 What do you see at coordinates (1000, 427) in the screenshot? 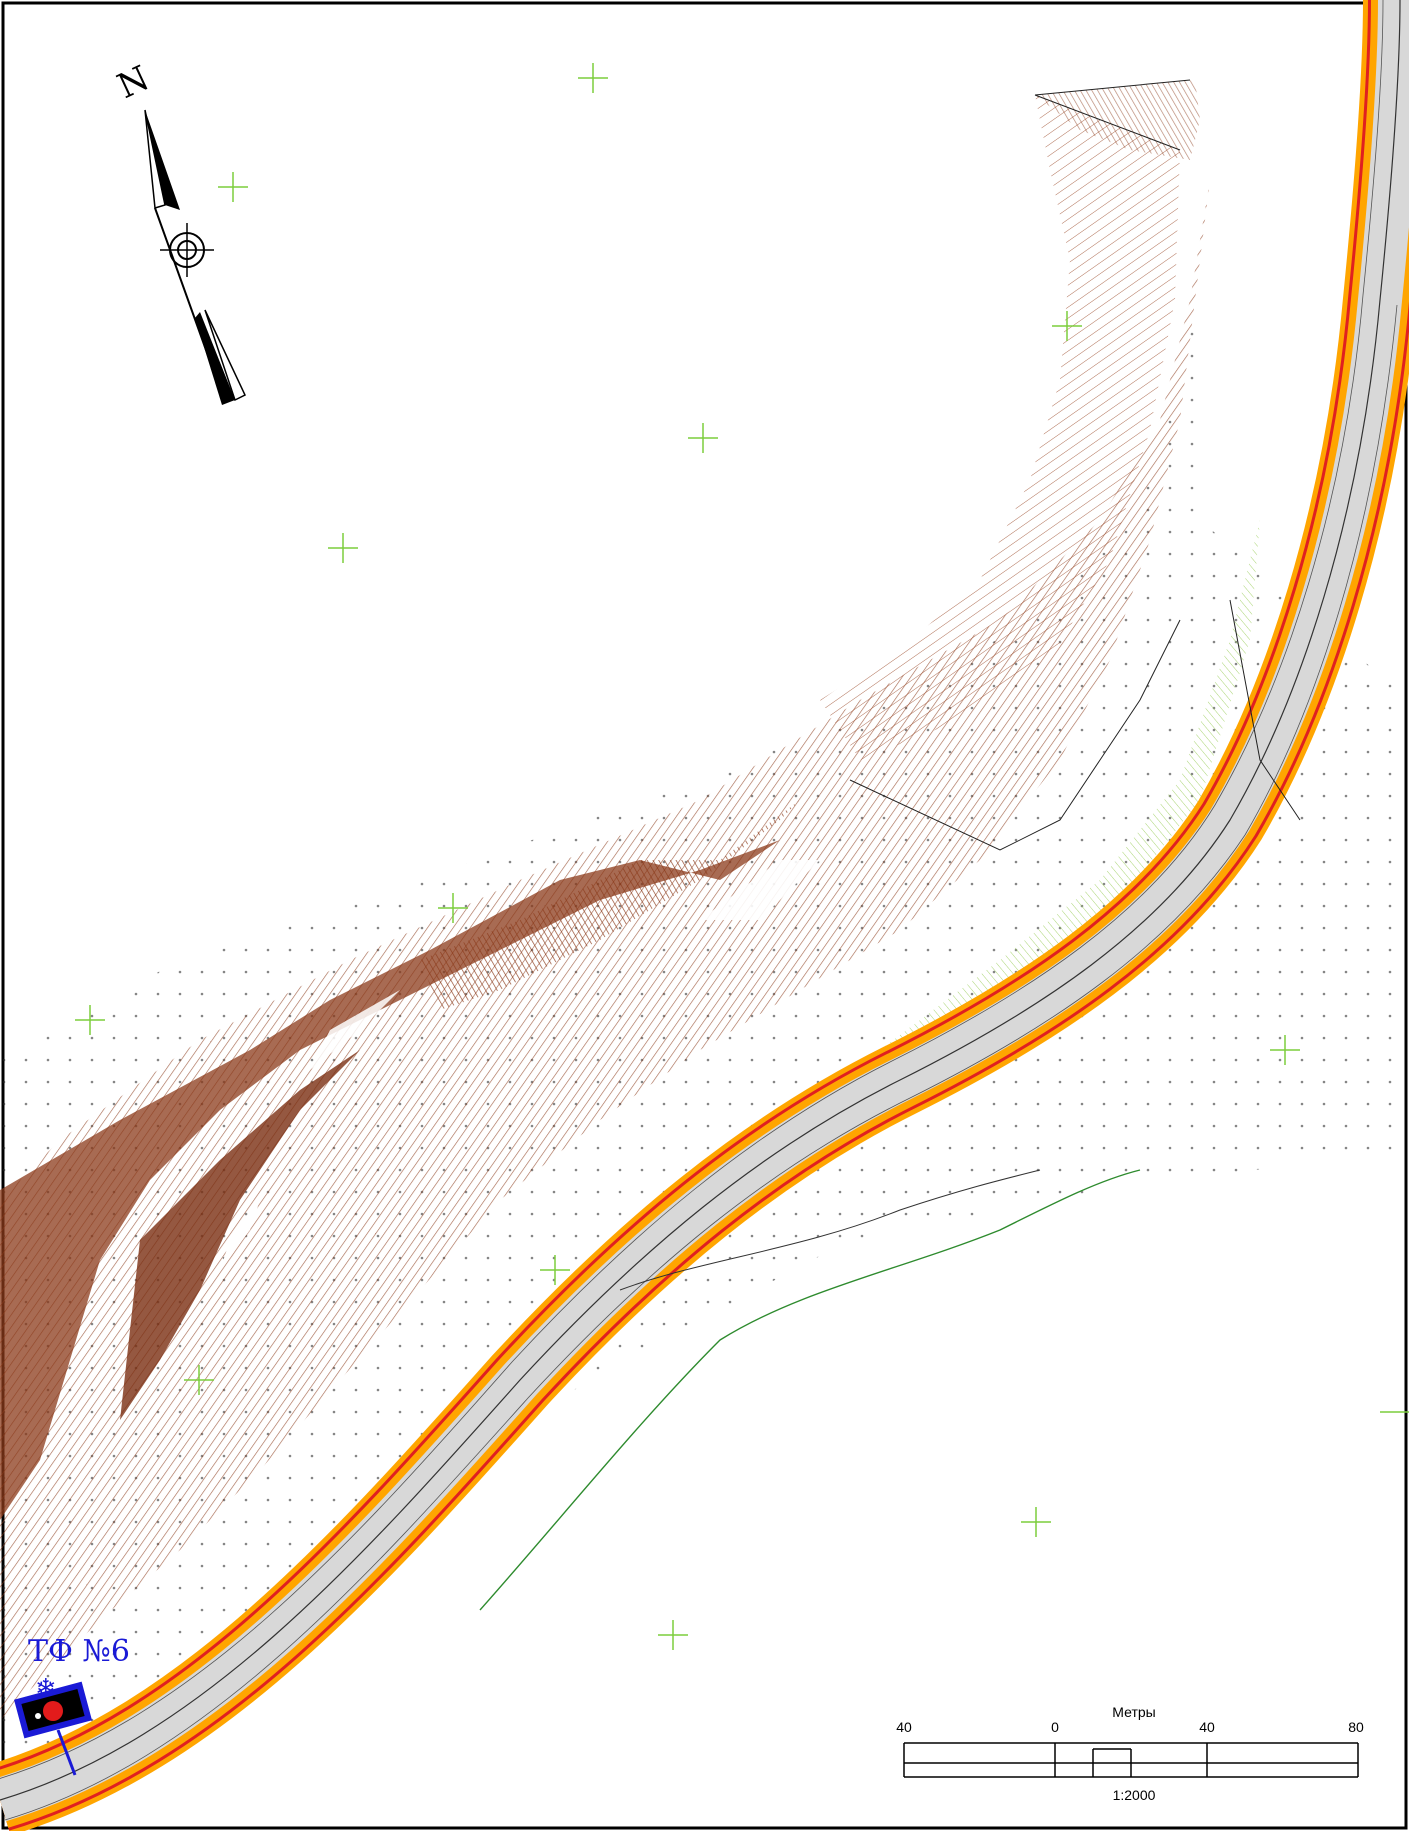
I see `terrain-fan-northeast` at bounding box center [1000, 427].